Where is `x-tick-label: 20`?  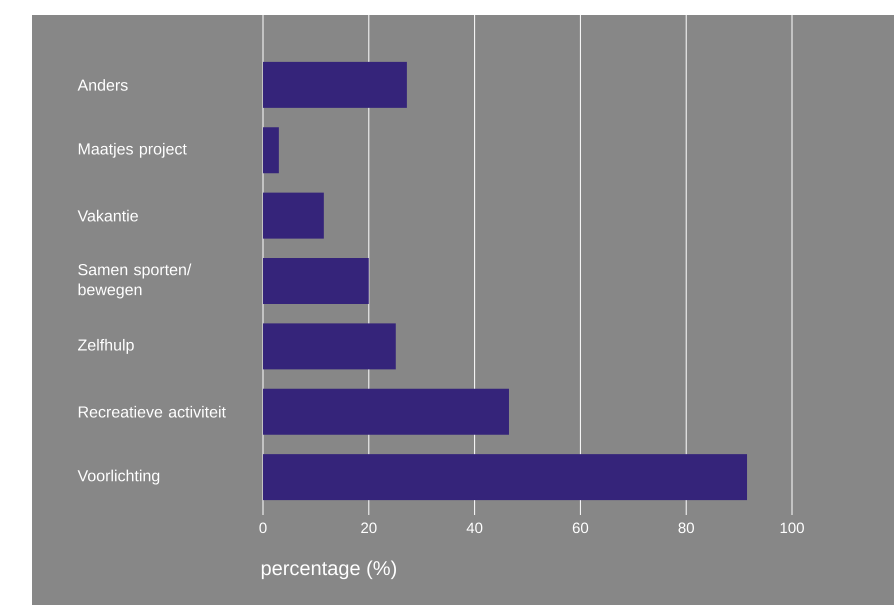
x-tick-label: 20 is located at coordinates (369, 528).